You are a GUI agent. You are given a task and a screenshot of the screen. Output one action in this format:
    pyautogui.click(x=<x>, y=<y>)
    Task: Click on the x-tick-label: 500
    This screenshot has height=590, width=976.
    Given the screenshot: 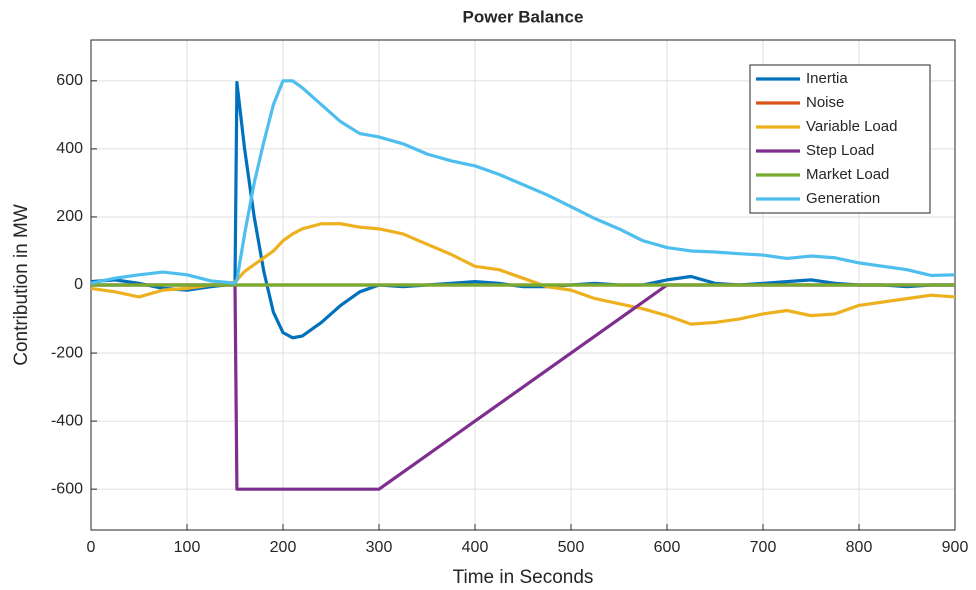 What is the action you would take?
    pyautogui.click(x=571, y=547)
    